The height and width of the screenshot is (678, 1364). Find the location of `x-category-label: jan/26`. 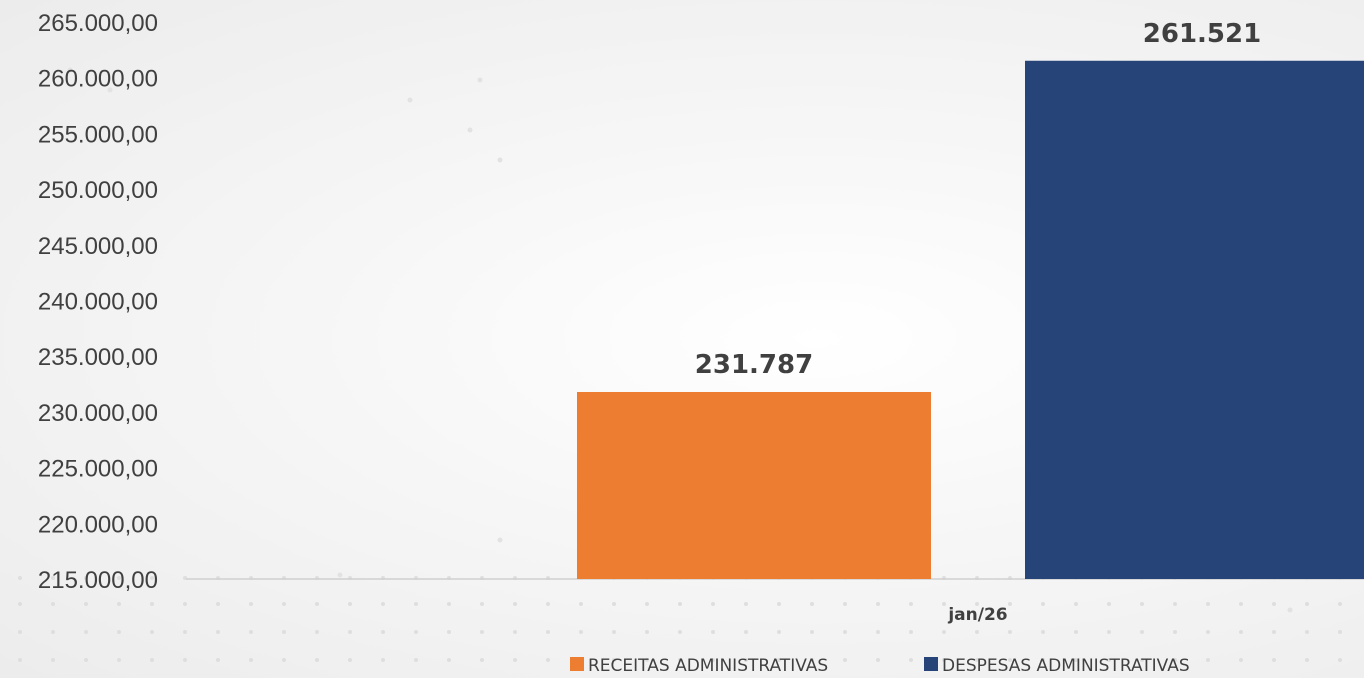

x-category-label: jan/26 is located at coordinates (977, 615).